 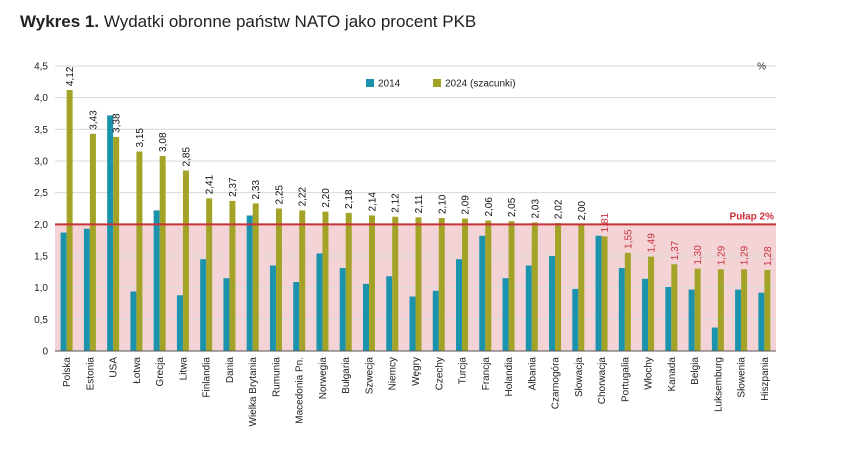 What do you see at coordinates (300, 390) in the screenshot?
I see `x-category-label: Macedonia Pn.` at bounding box center [300, 390].